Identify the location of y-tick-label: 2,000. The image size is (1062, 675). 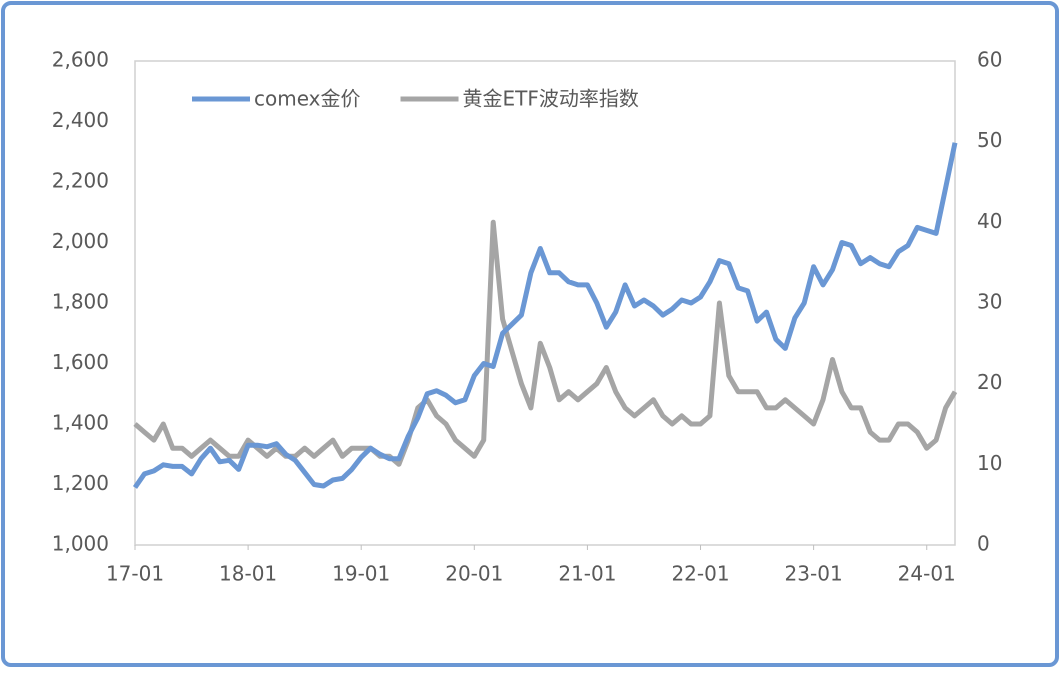
(80, 241).